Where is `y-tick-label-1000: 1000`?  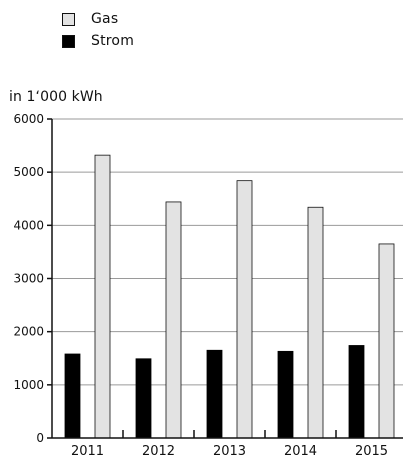
y-tick-label-1000: 1000 is located at coordinates (28, 385).